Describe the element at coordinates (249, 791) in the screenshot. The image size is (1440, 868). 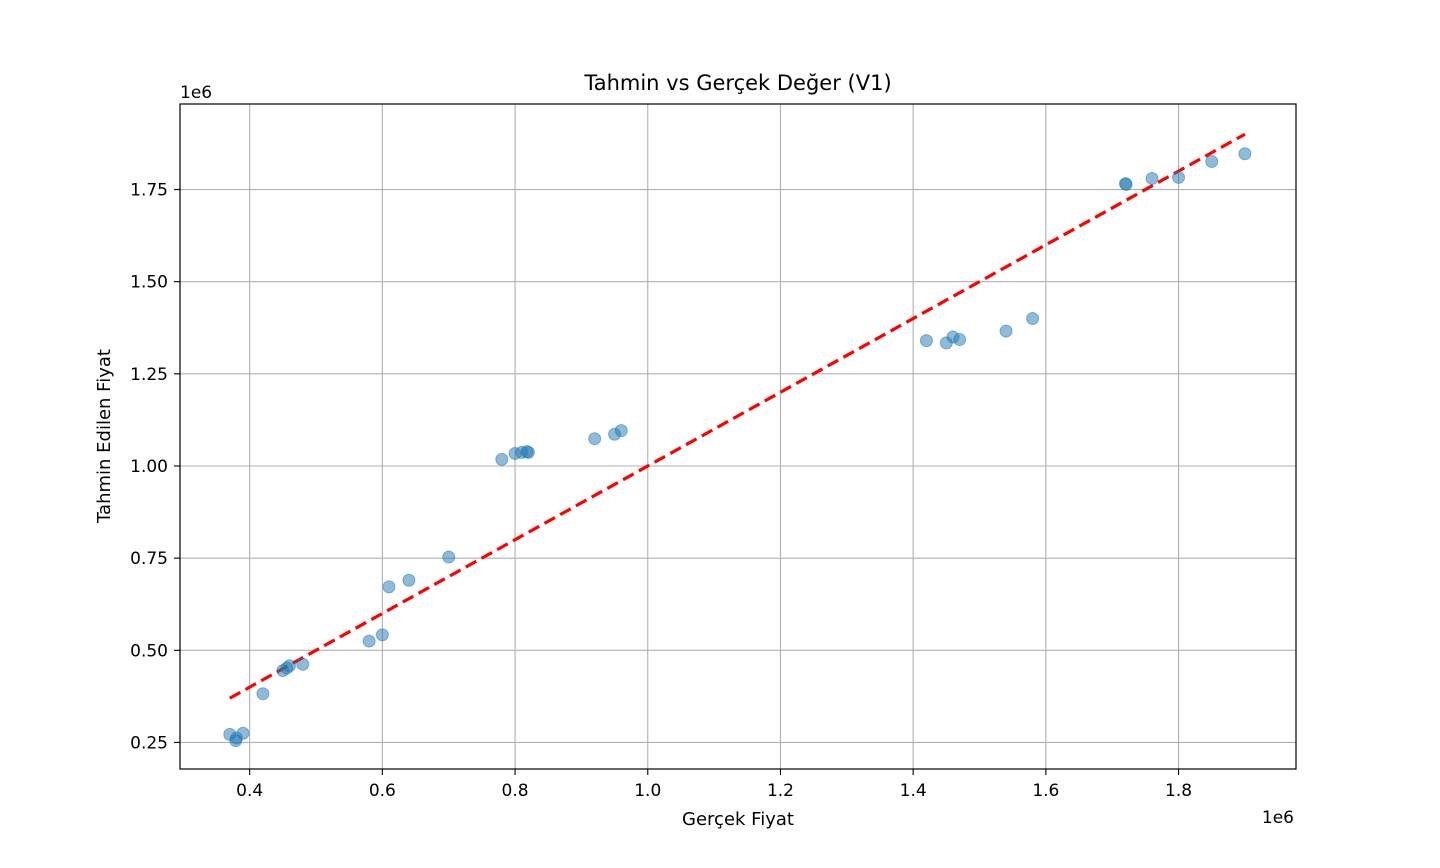
I see `x-tick-label: 0.4` at that location.